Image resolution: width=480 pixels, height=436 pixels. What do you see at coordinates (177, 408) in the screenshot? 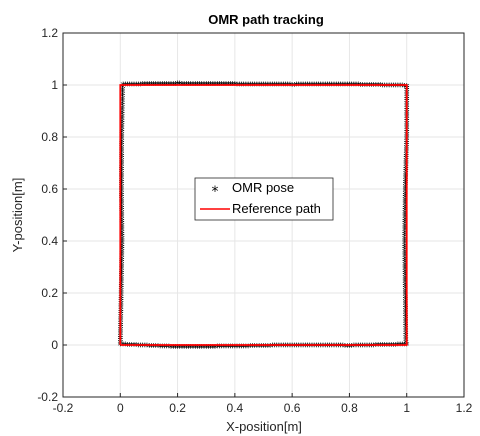
I see `x-tick-label: 0.2` at bounding box center [177, 408].